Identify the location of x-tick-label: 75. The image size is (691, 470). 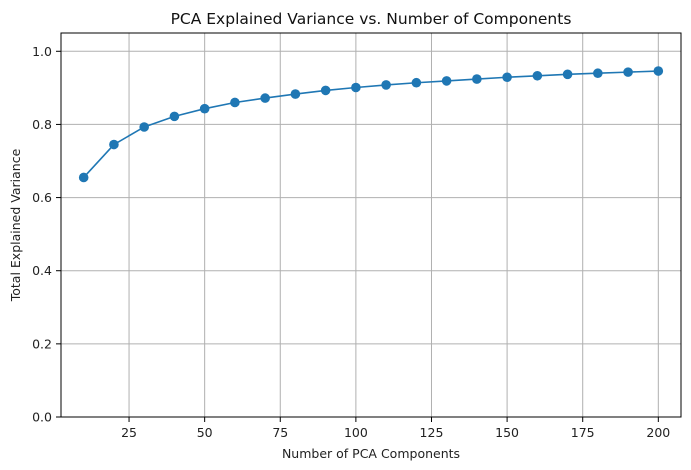
(280, 432).